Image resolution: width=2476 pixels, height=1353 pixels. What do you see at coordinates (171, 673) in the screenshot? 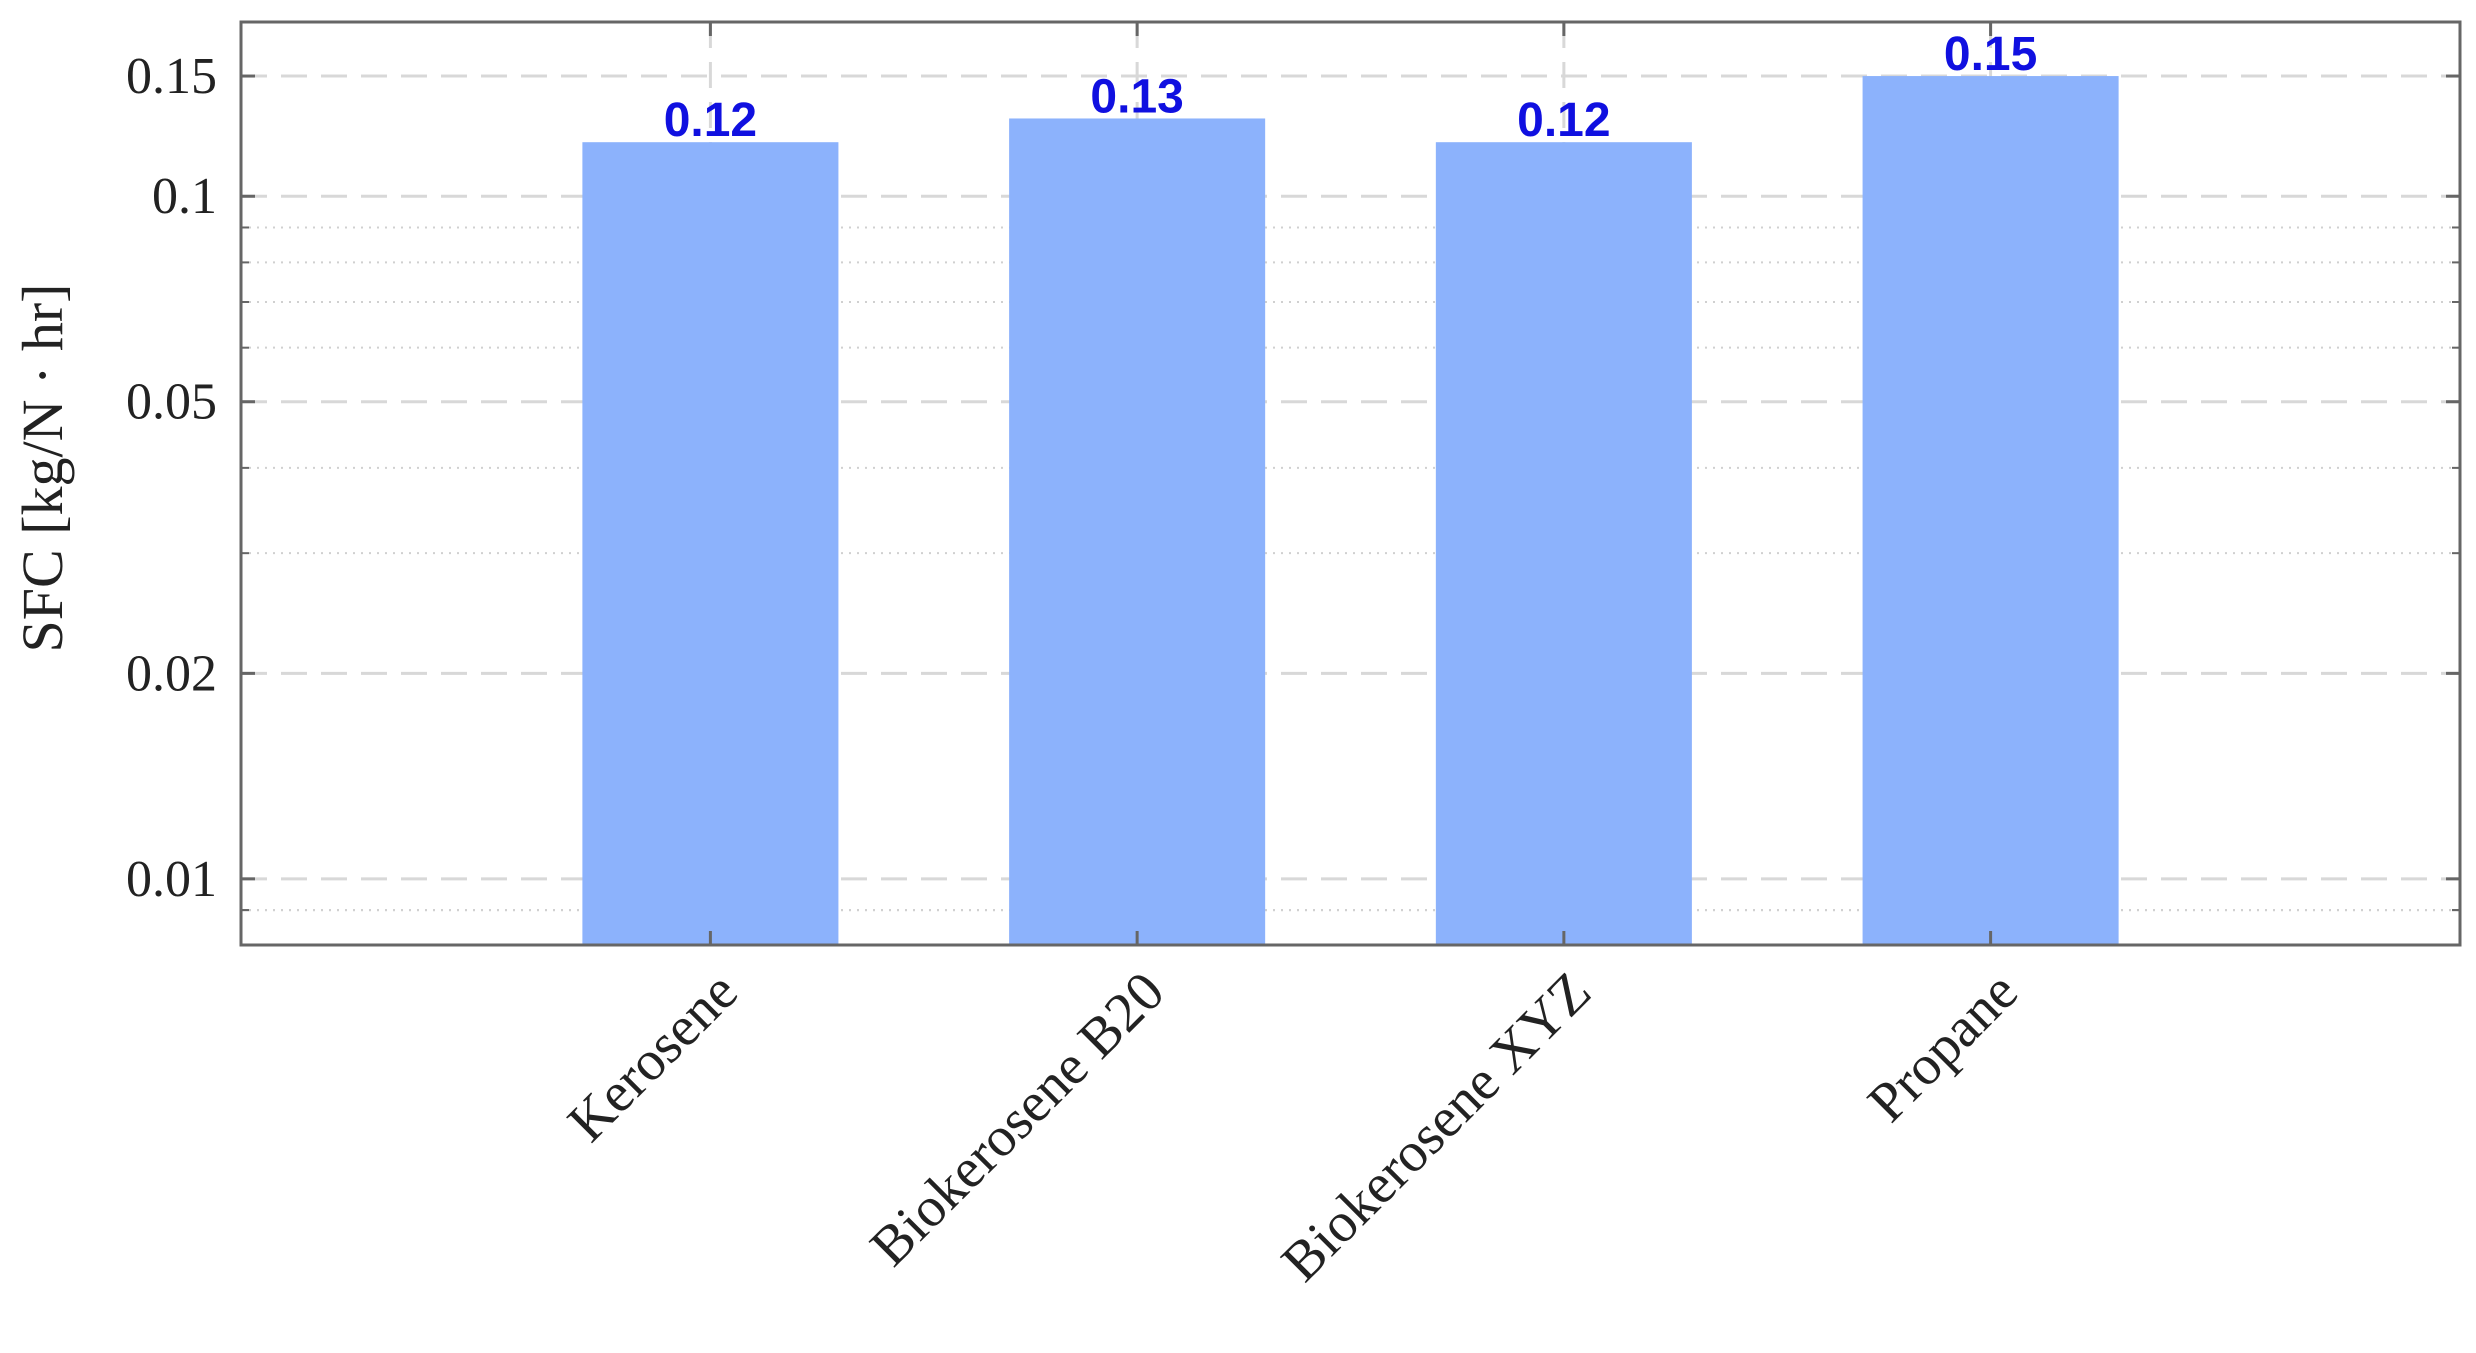
I see `y-tick-label: 0.02` at bounding box center [171, 673].